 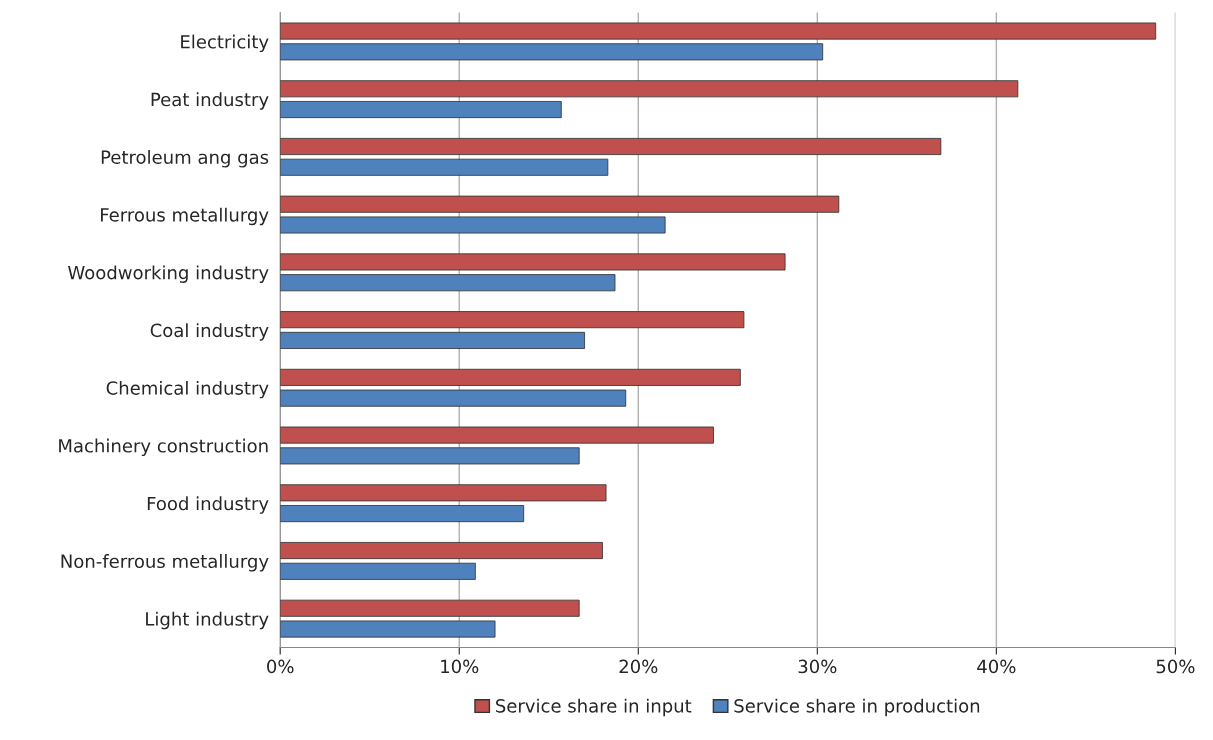 I want to click on x-tick-label: 50%, so click(x=1175, y=666).